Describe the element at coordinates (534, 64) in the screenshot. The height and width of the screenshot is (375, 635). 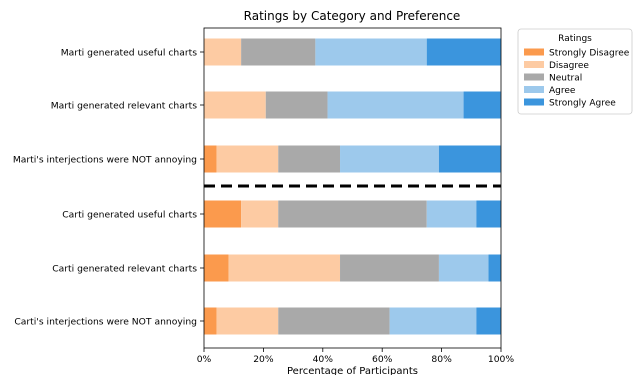
I see `legend-swatch-disagree` at that location.